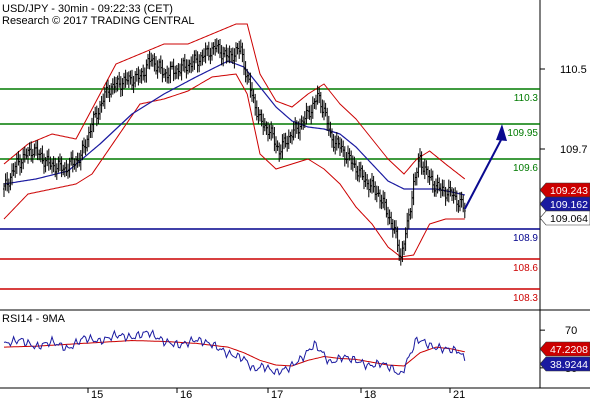 Image resolution: width=590 pixels, height=400 pixels. Describe the element at coordinates (569, 219) in the screenshot. I see `price-tag-label: 109.064` at that location.